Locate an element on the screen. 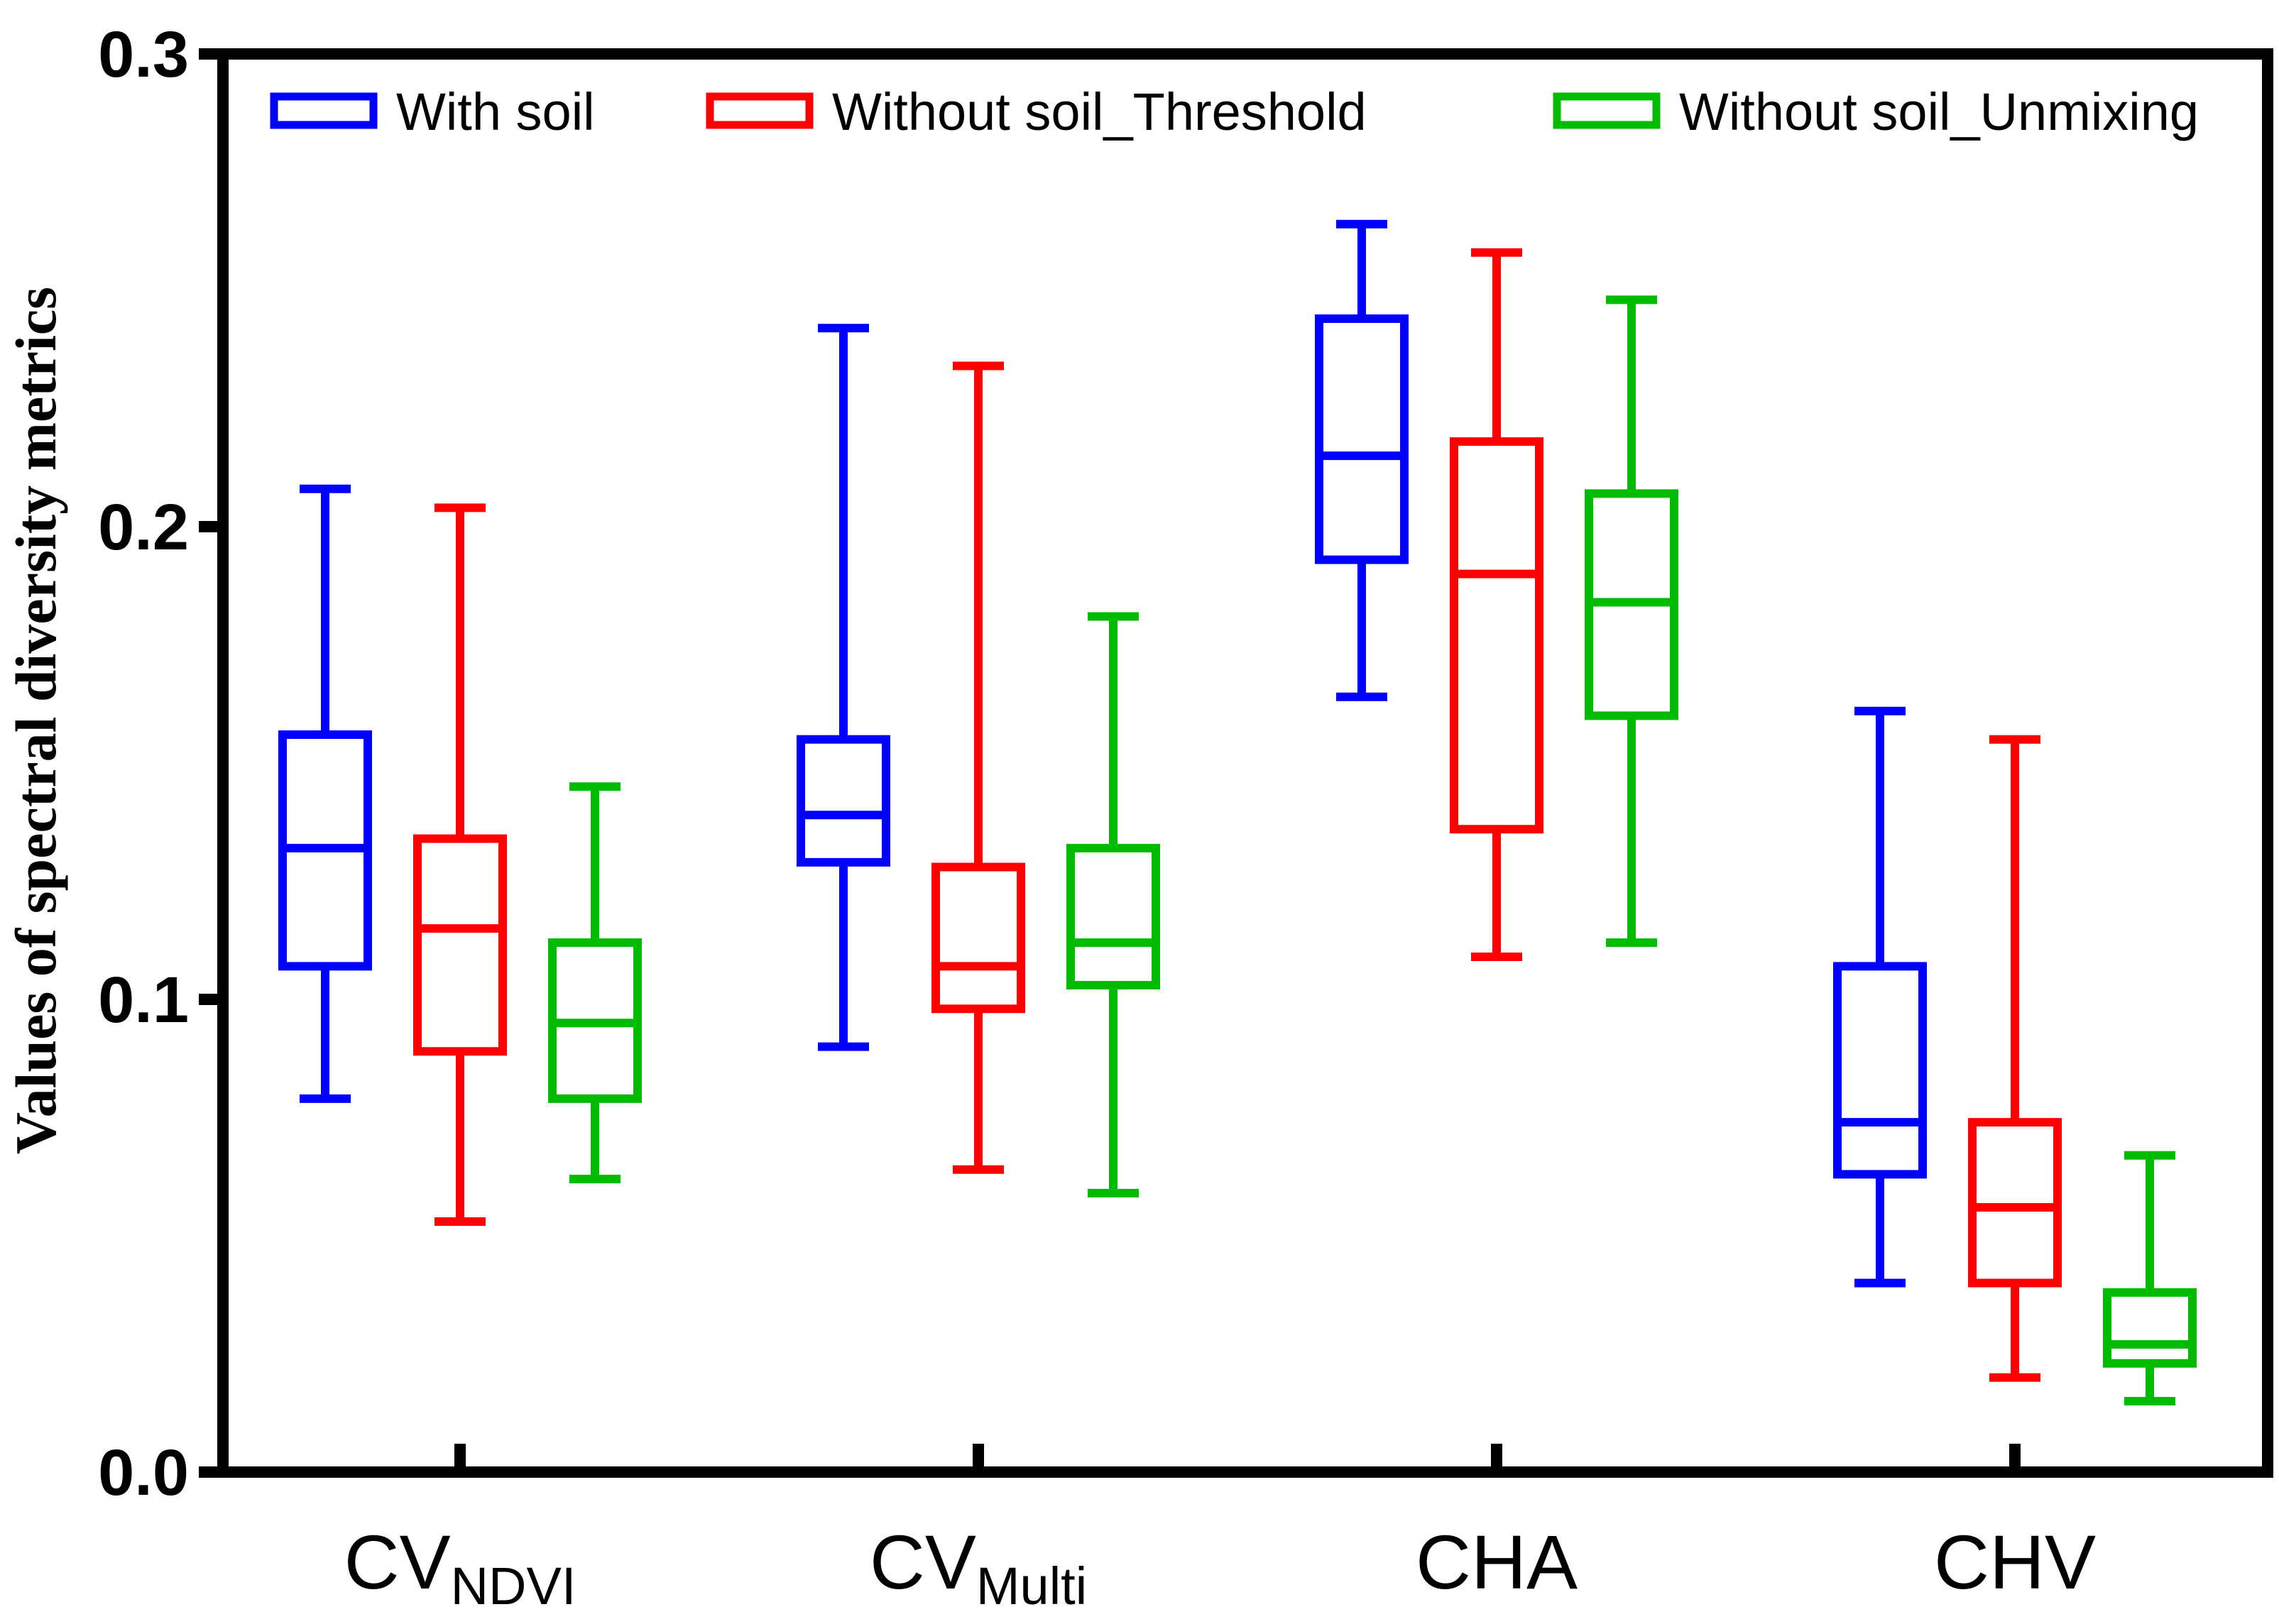 Image resolution: width=2279 pixels, height=1624 pixels. x-category-label: CHA is located at coordinates (1497, 1562).